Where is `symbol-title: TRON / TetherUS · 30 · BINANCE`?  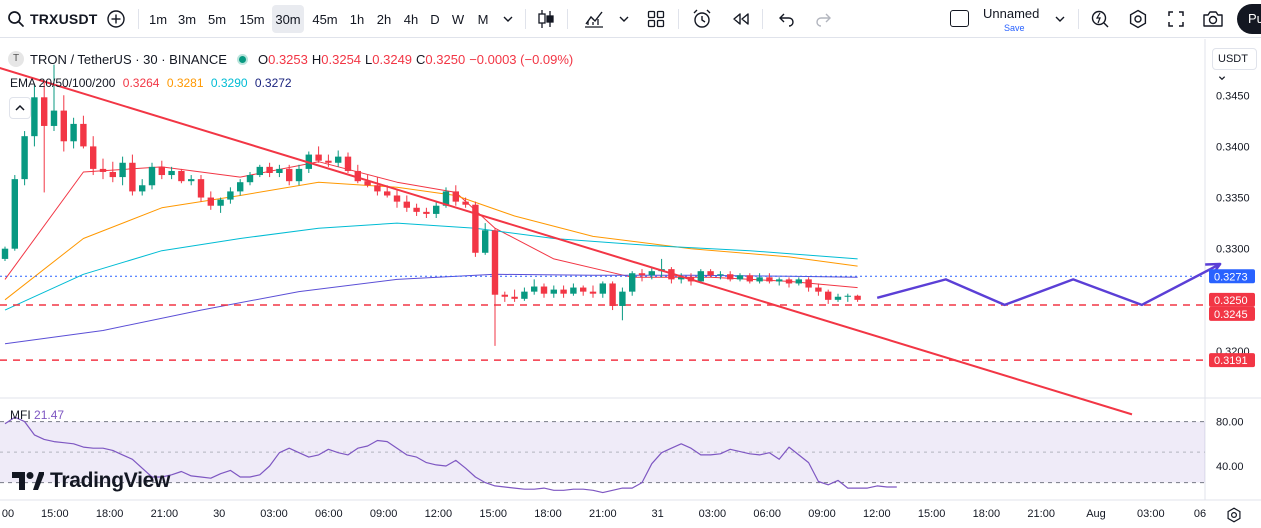
symbol-title: TRON / TetherUS · 30 · BINANCE is located at coordinates (128, 59).